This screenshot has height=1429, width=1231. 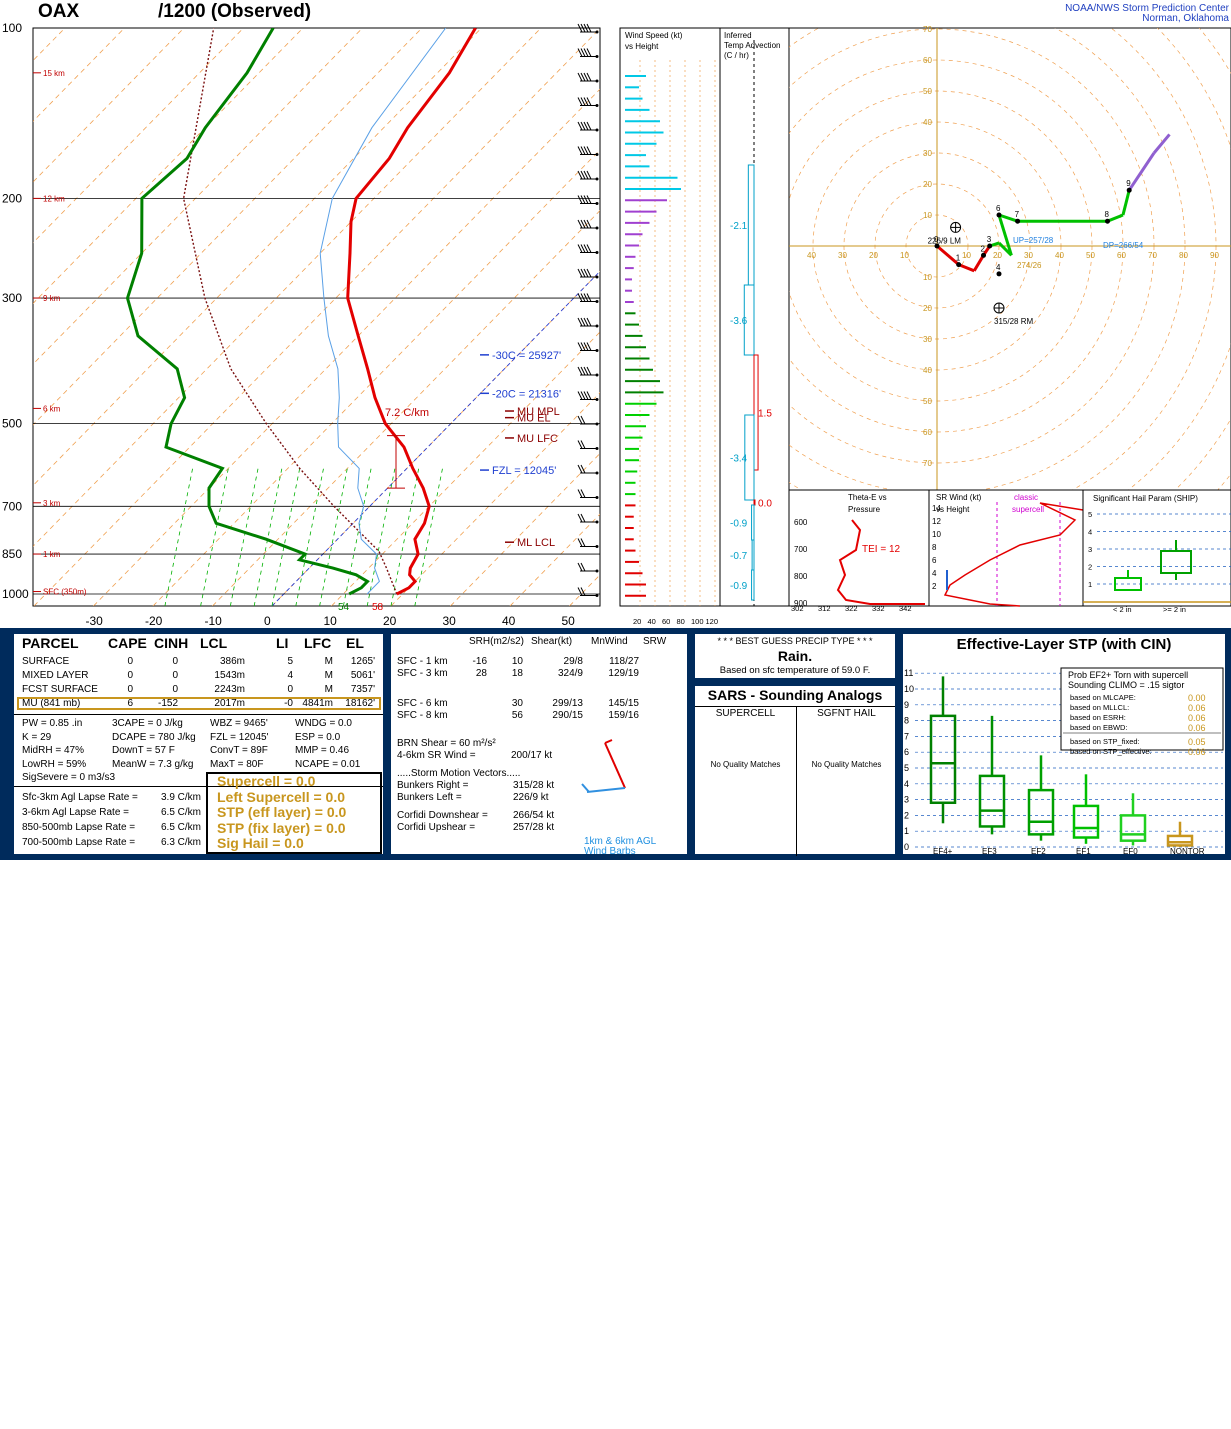 I want to click on hodo-y-tick: 30, so click(x=927, y=153).